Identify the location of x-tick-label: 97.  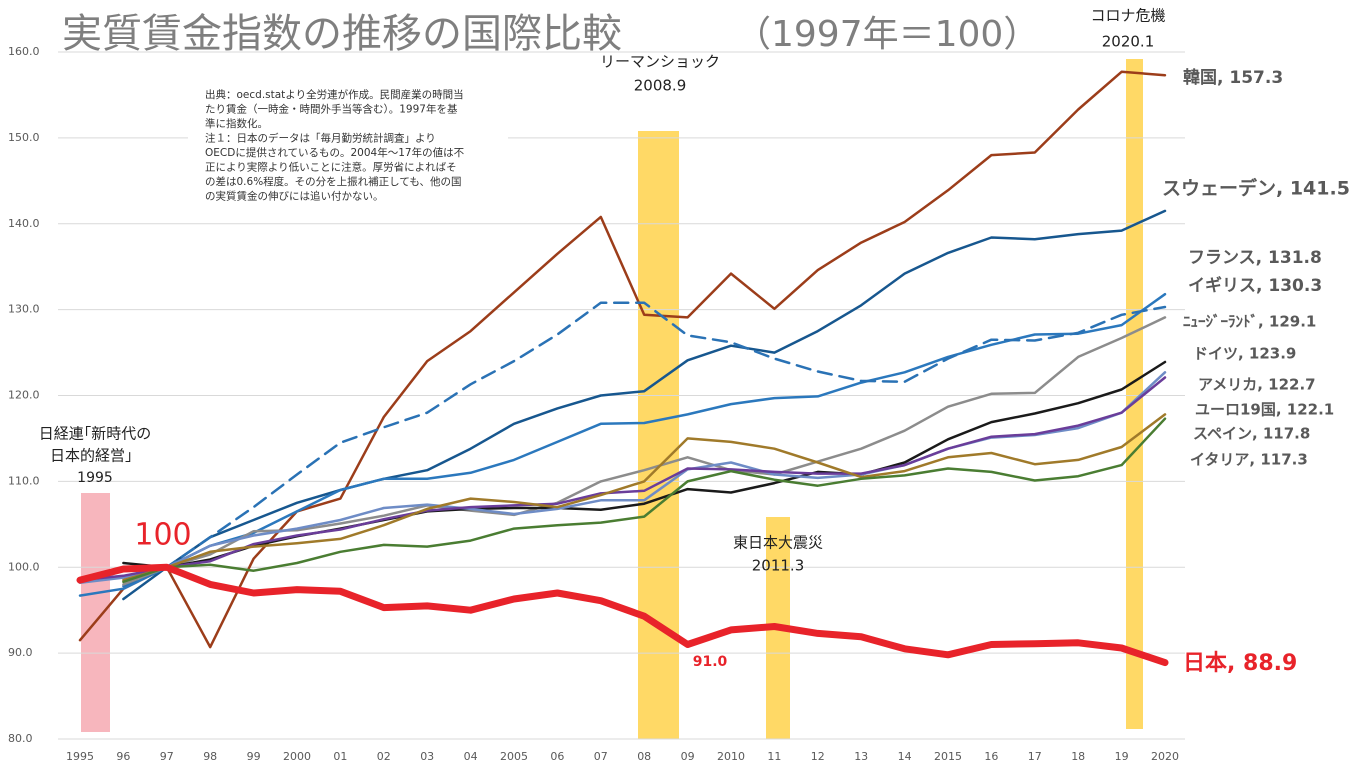
(167, 756).